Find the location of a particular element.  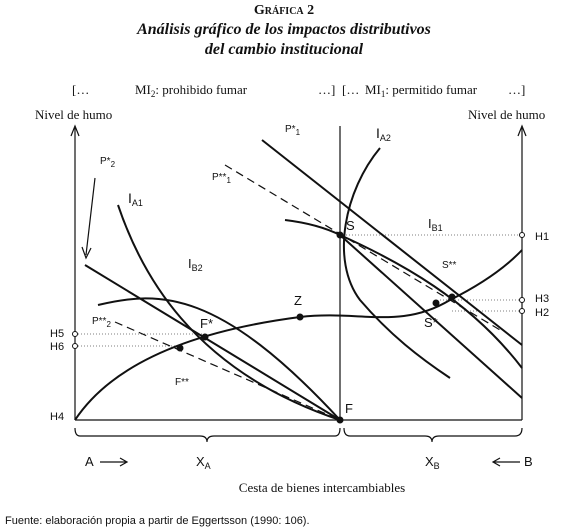

label-part: A2 is located at coordinates (385, 138).